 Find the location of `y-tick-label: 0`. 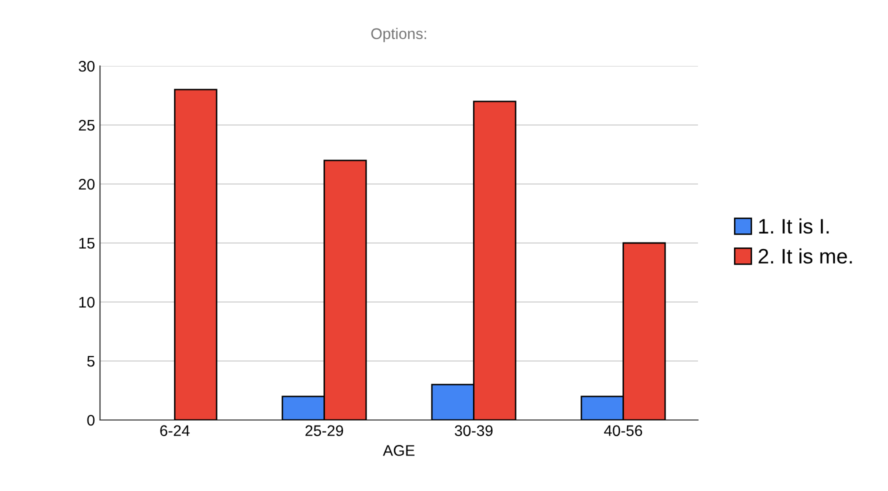

y-tick-label: 0 is located at coordinates (91, 420).